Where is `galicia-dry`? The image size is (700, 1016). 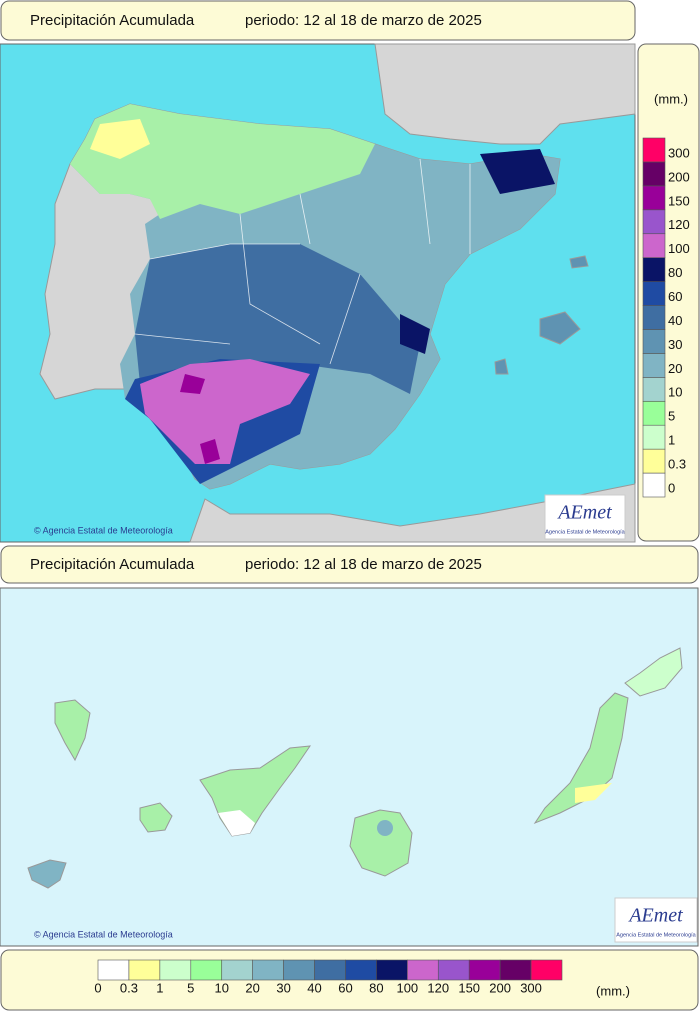 galicia-dry is located at coordinates (120, 139).